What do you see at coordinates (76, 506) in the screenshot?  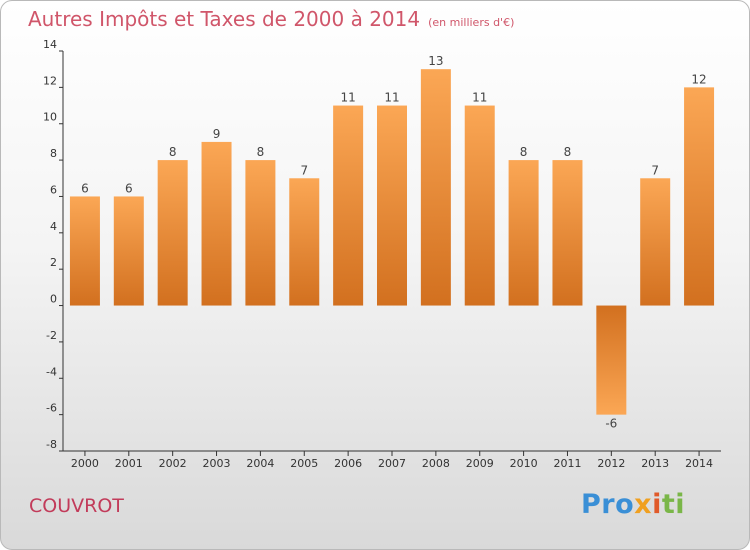 I see `place-name: COUVROT` at bounding box center [76, 506].